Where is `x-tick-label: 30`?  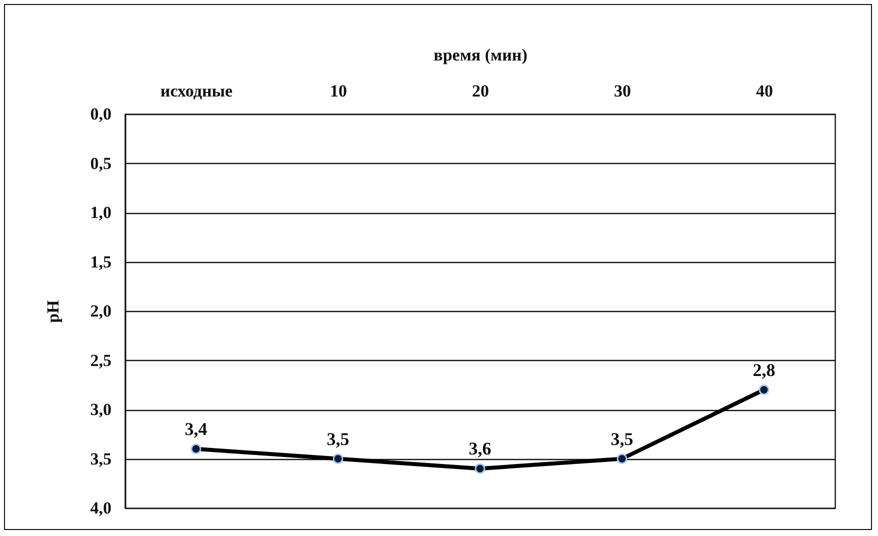
x-tick-label: 30 is located at coordinates (622, 91).